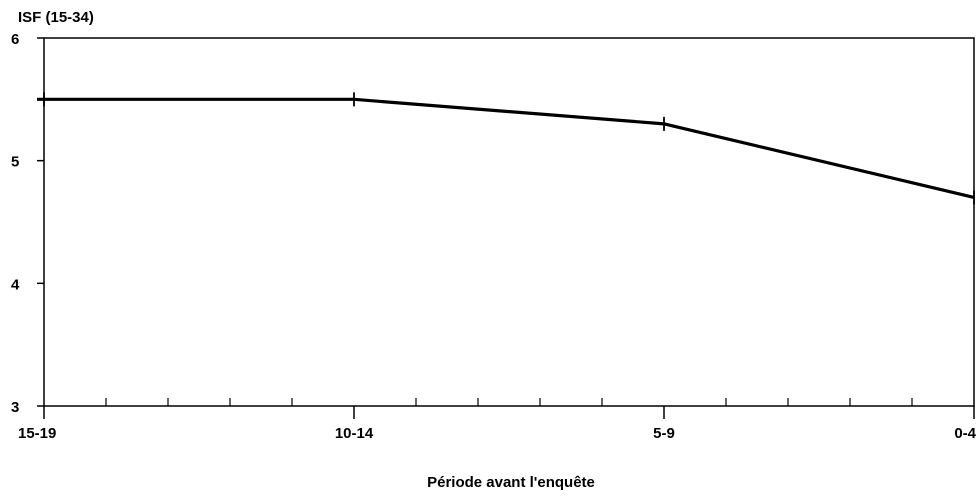 Image resolution: width=978 pixels, height=496 pixels. What do you see at coordinates (965, 433) in the screenshot?
I see `x-tick-label: 0-4` at bounding box center [965, 433].